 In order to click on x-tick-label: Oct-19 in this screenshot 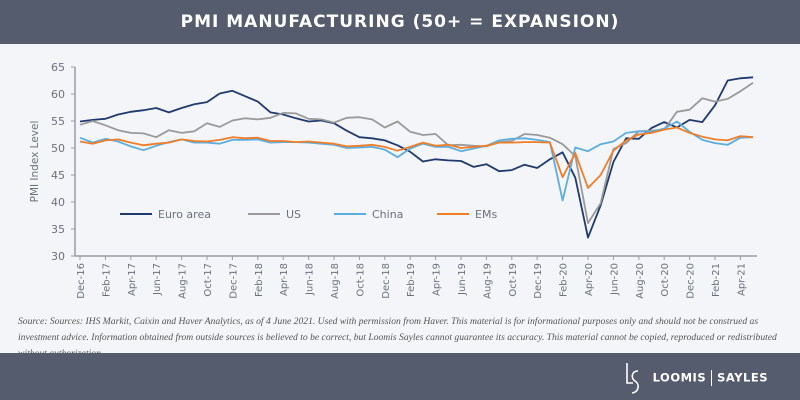, I will do `click(513, 280)`.